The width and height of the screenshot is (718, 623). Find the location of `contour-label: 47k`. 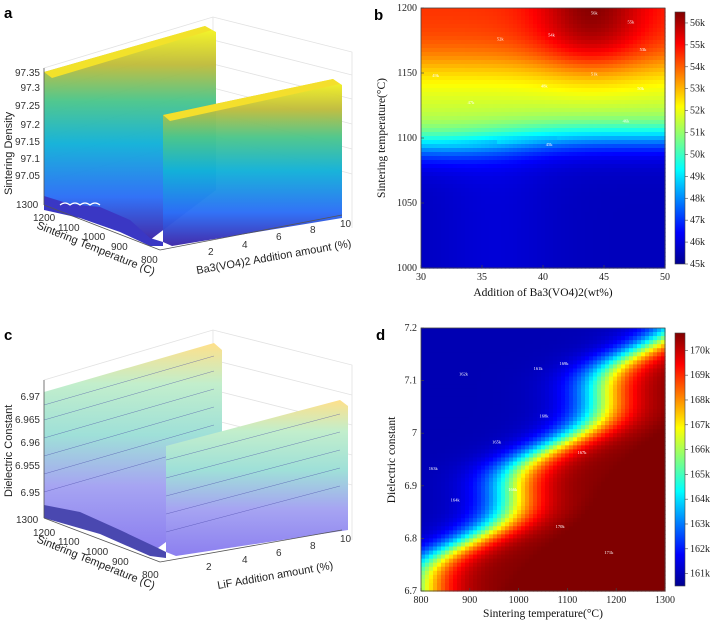

contour-label: 47k is located at coordinates (472, 102).